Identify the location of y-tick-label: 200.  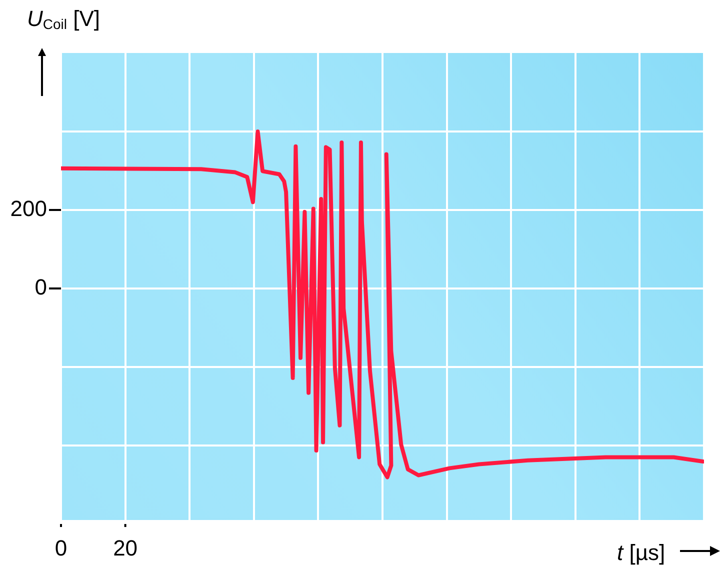
(28, 209).